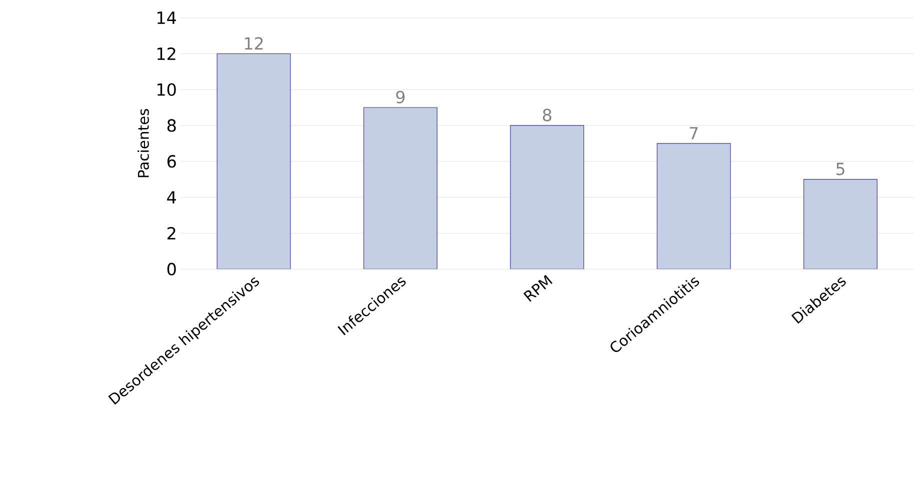 The image size is (914, 495). I want to click on data-label: 8, so click(547, 115).